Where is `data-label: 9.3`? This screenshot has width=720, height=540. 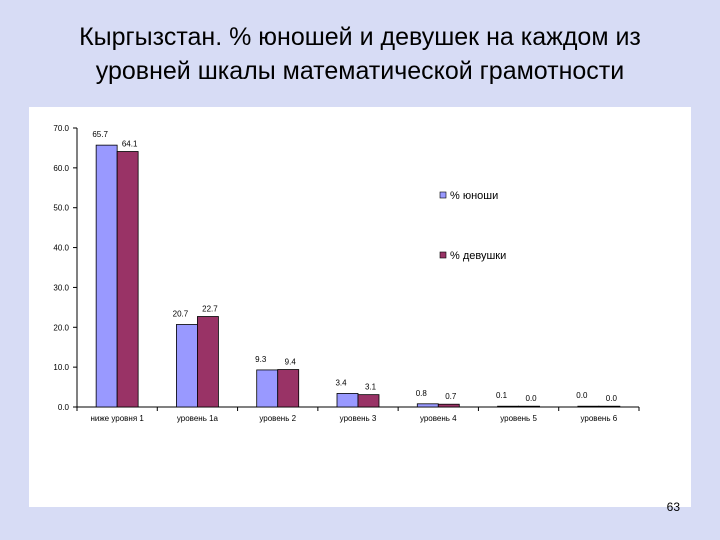
data-label: 9.3 is located at coordinates (261, 359).